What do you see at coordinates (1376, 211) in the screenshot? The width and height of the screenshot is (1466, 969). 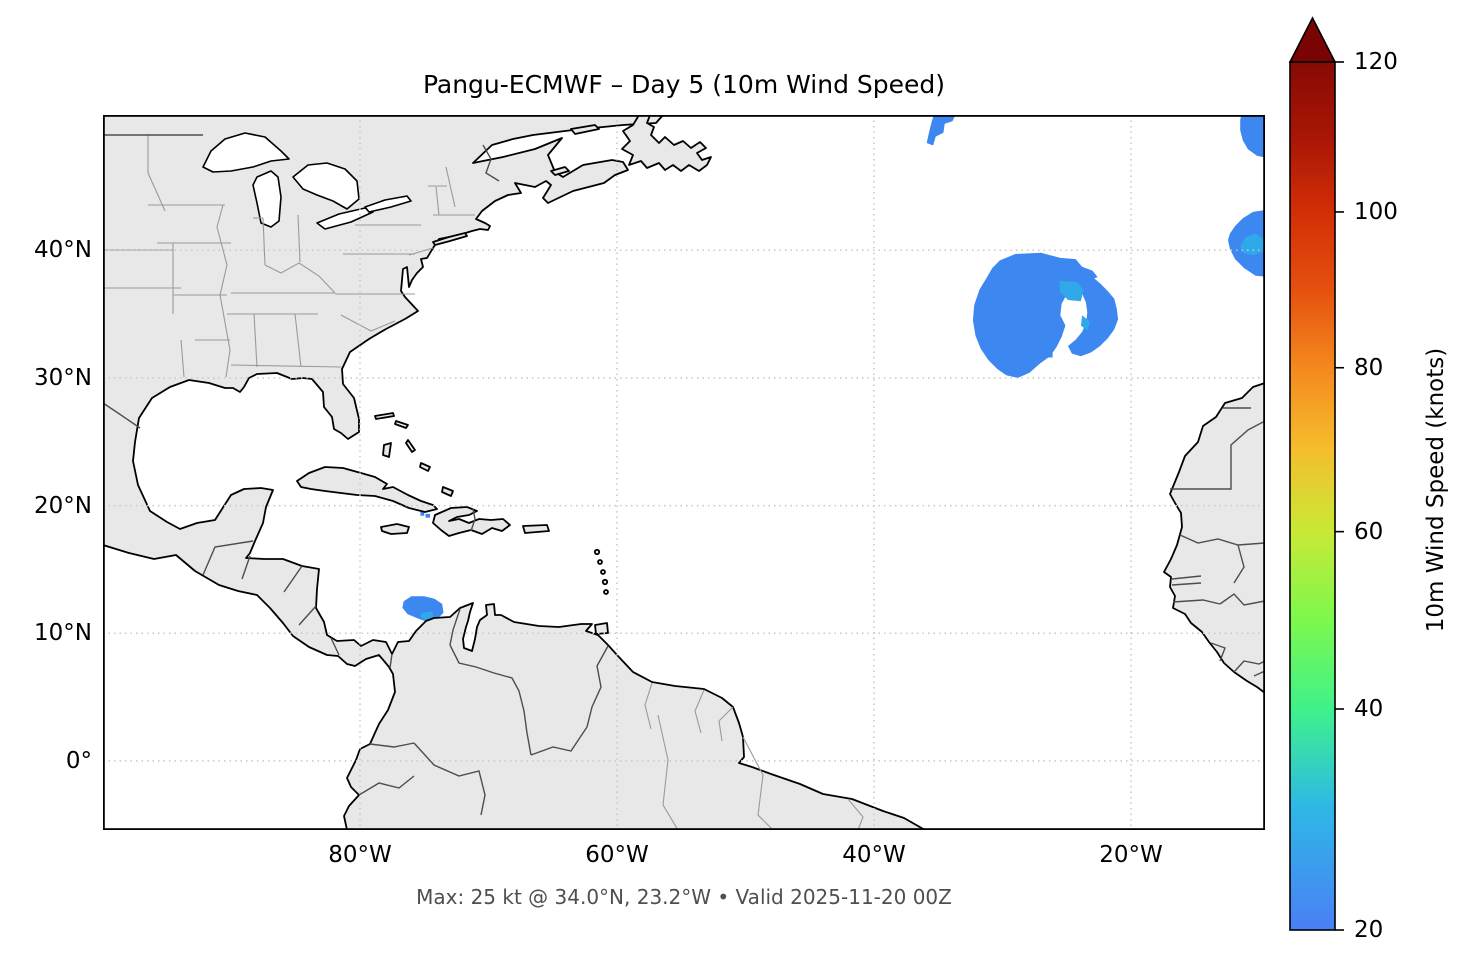 I see `colorbar-tick-label: 100` at bounding box center [1376, 211].